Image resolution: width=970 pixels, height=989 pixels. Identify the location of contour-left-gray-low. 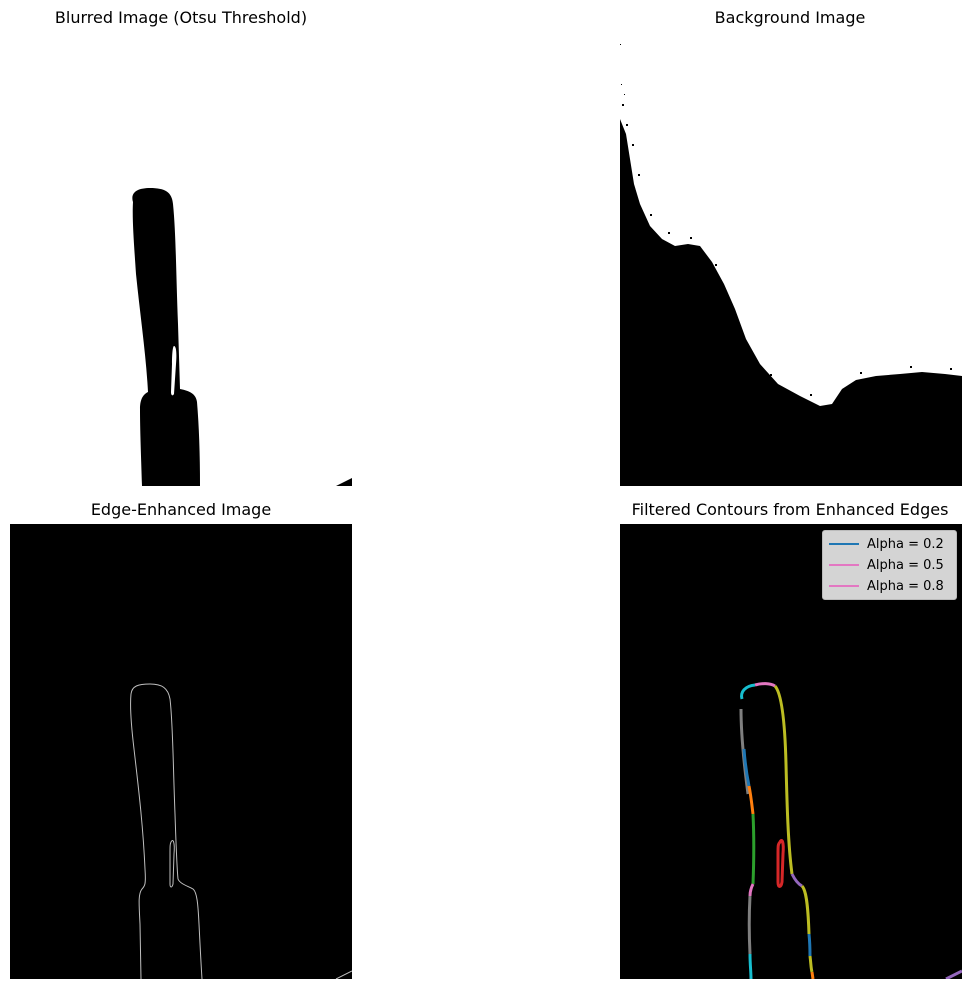
(749, 925).